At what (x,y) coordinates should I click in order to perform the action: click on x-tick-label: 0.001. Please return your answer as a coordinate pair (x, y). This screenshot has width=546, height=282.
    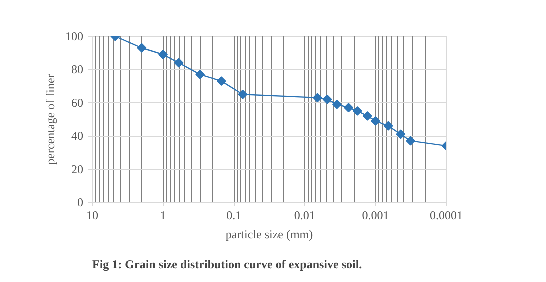
    Looking at the image, I should click on (376, 215).